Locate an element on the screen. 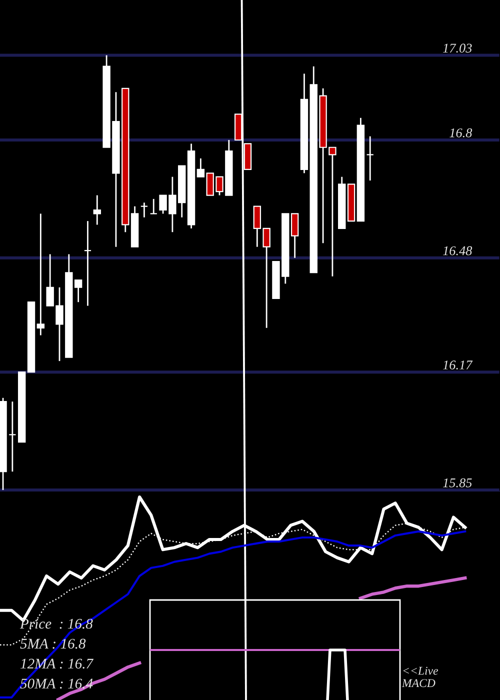  annotation: <<Live MACD is located at coordinates (420, 677).